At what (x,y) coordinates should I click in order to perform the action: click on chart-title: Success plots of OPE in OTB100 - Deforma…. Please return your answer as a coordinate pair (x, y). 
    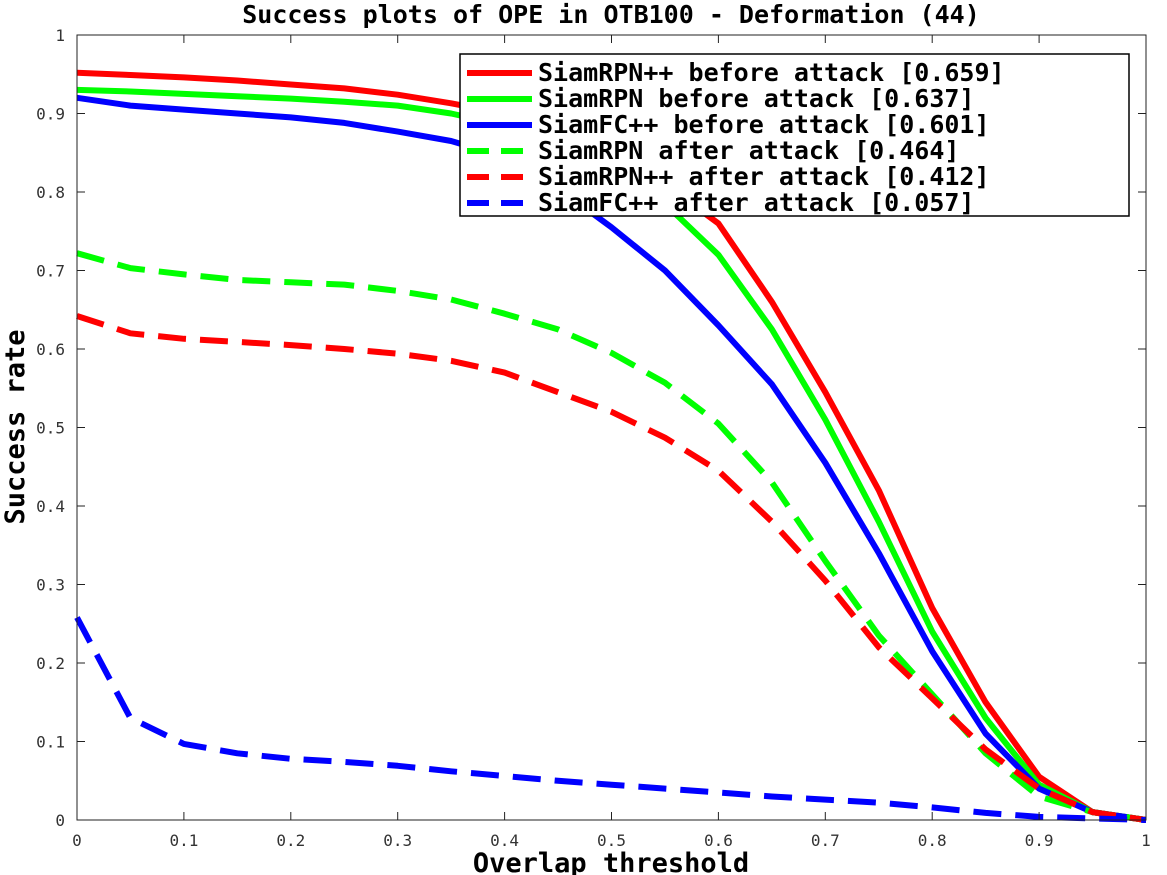
    Looking at the image, I should click on (611, 14).